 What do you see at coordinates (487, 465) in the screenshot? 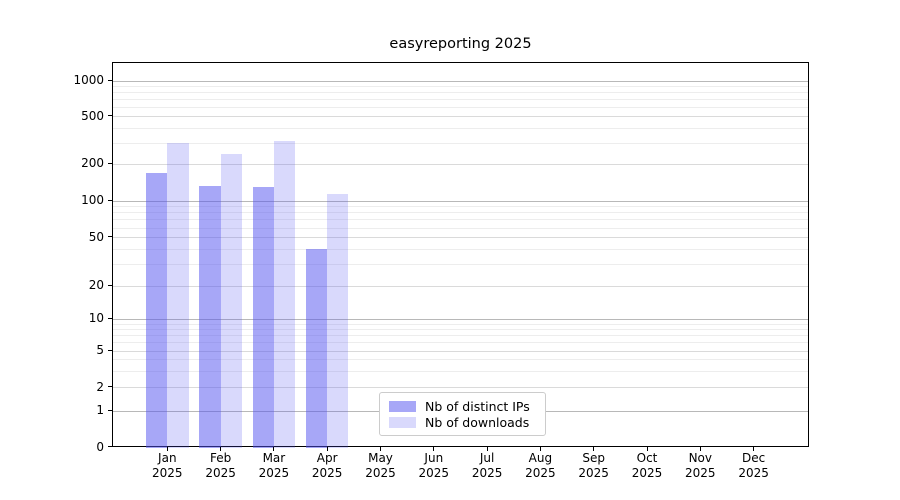
I see `x-tick-label-jul: Jul 2025` at bounding box center [487, 465].